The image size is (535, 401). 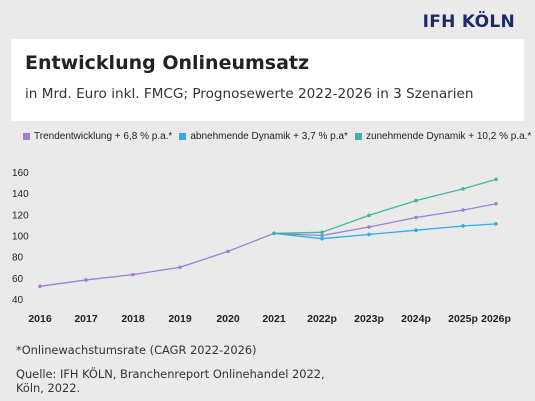 What do you see at coordinates (20, 173) in the screenshot?
I see `y-tick-label: 160` at bounding box center [20, 173].